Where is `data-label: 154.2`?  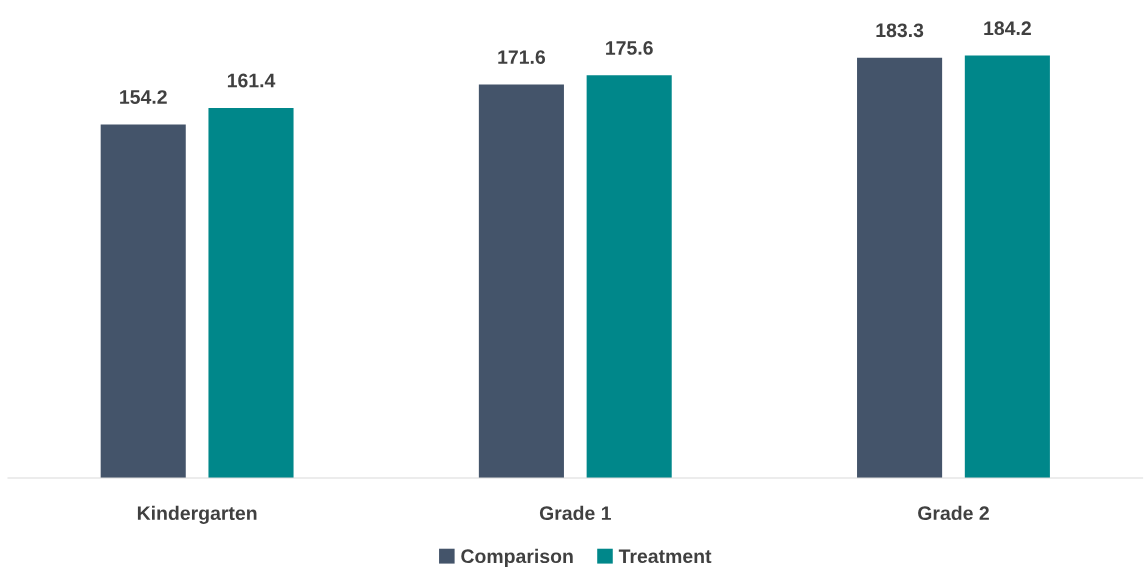 data-label: 154.2 is located at coordinates (143, 97).